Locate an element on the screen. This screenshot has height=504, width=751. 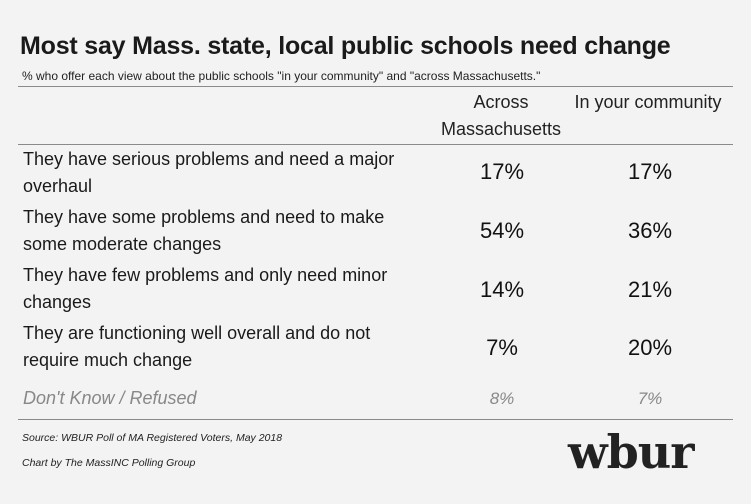
value-few-problems-community: 21% is located at coordinates (650, 289).